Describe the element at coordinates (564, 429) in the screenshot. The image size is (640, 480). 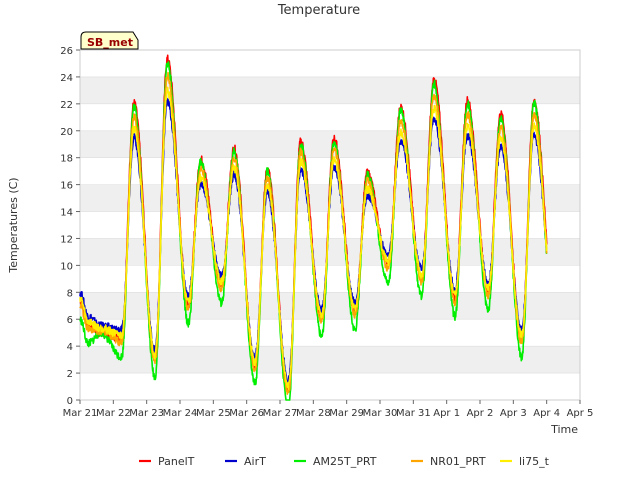
I see `x-axis-label: Time` at that location.